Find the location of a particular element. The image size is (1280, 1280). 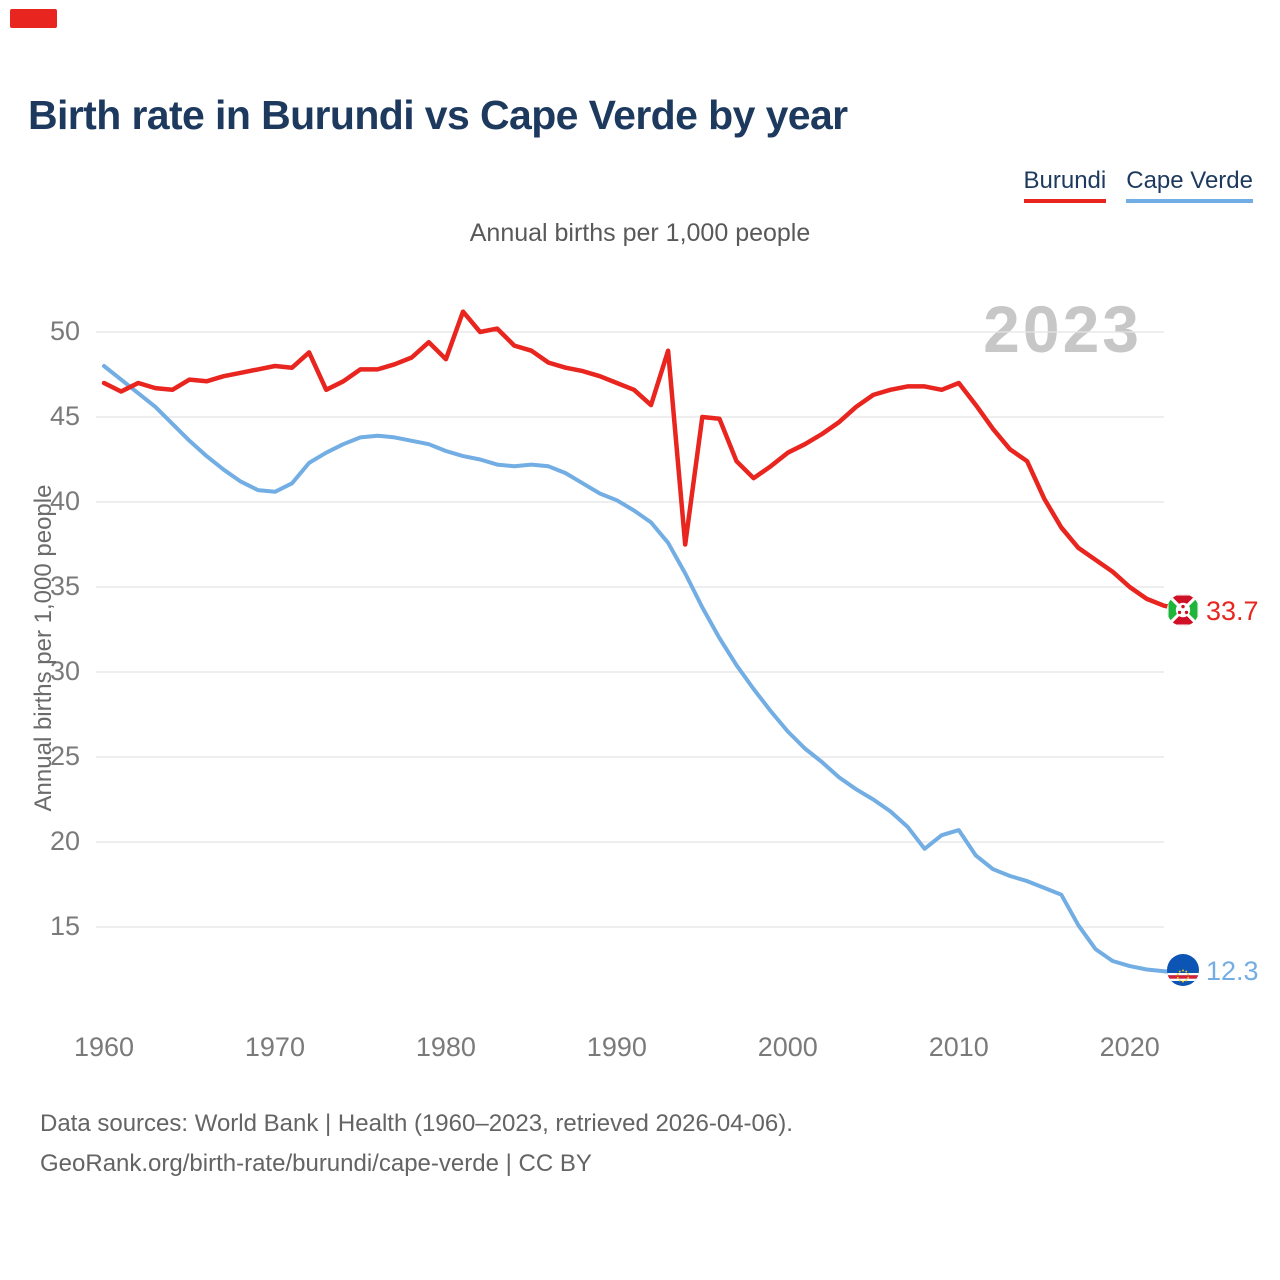

cape-verde-end-value-label: 12.3 is located at coordinates (1232, 971).